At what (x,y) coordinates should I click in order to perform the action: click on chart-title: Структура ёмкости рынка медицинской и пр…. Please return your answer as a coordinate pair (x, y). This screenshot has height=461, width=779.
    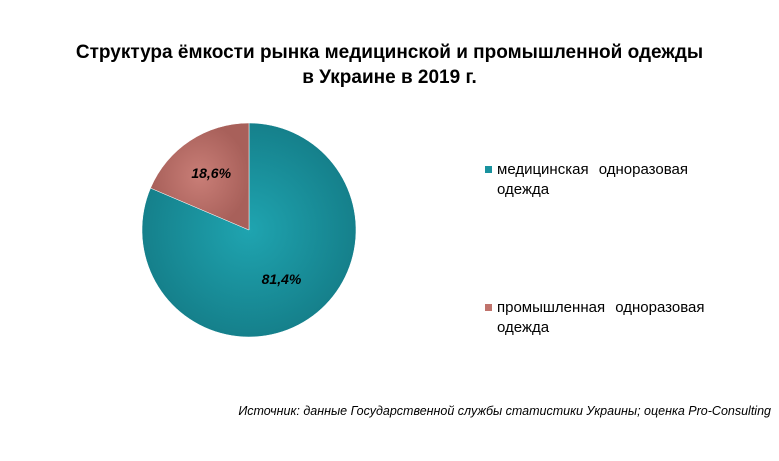
    Looking at the image, I should click on (389, 65).